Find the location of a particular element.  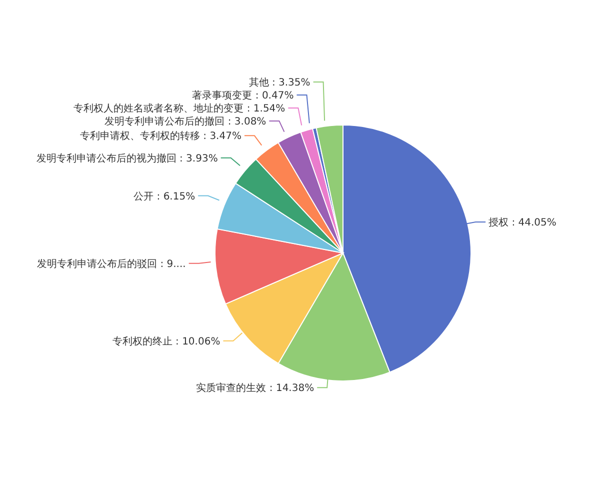

slice-label: 著录事项变更 : 0.47% is located at coordinates (243, 95).